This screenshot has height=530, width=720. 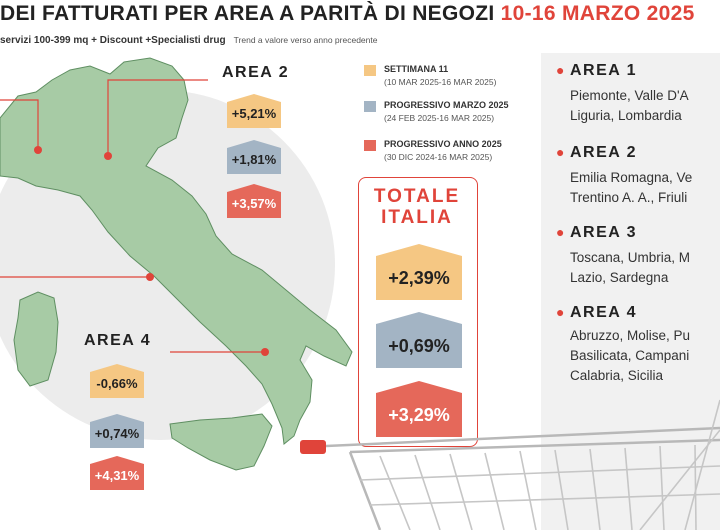 I want to click on legend-anno-range: (30 DIC 2024-16 MAR 2025), so click(x=438, y=157).